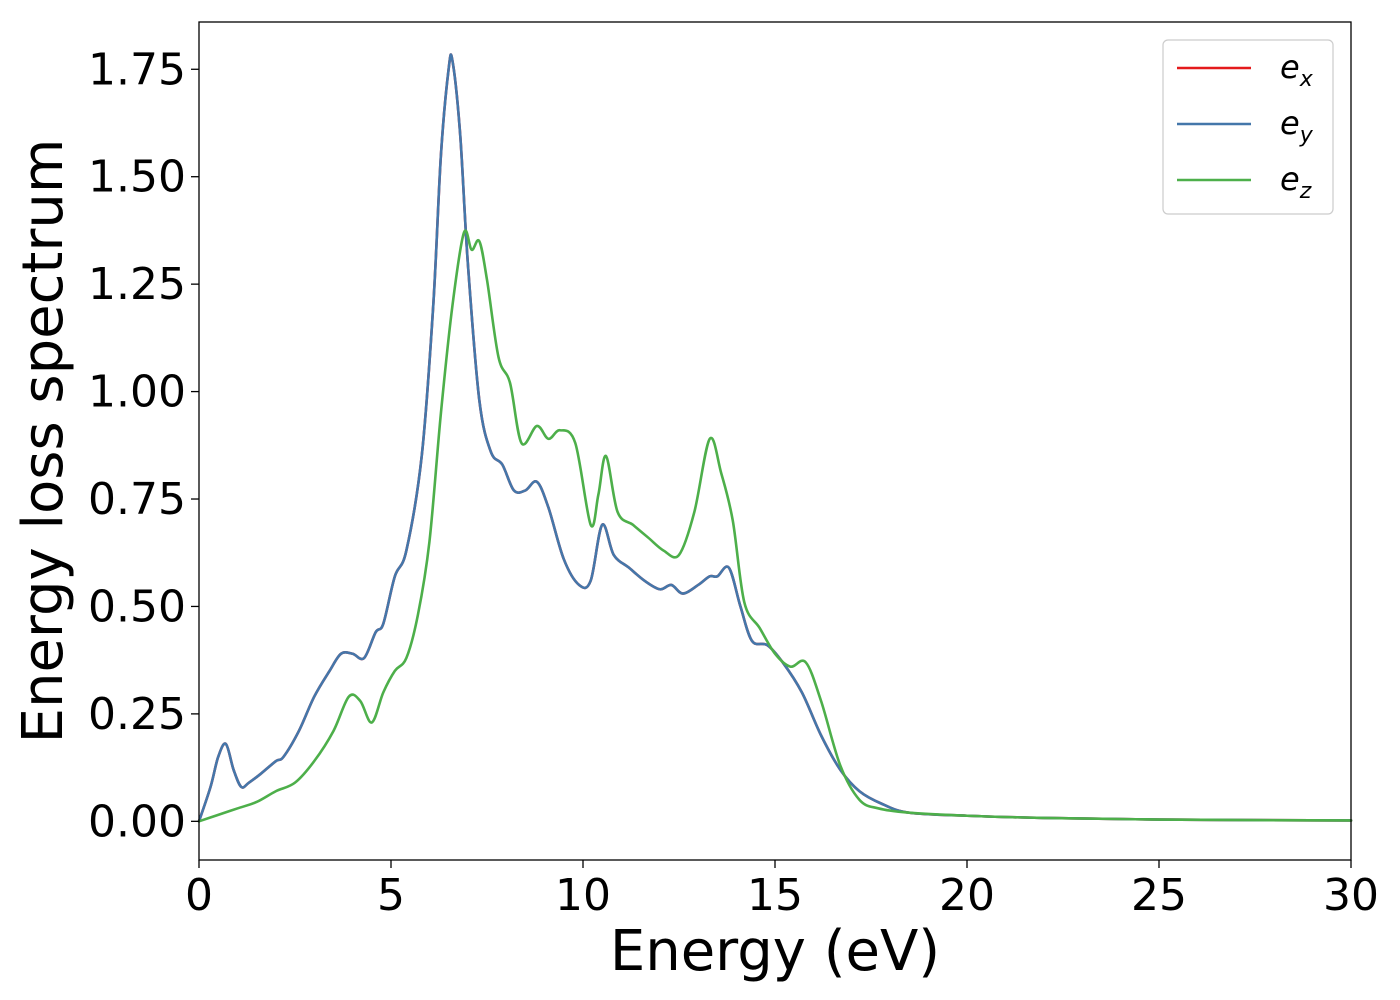  What do you see at coordinates (43, 441) in the screenshot?
I see `y-axis-title: Energy loss spectrum` at bounding box center [43, 441].